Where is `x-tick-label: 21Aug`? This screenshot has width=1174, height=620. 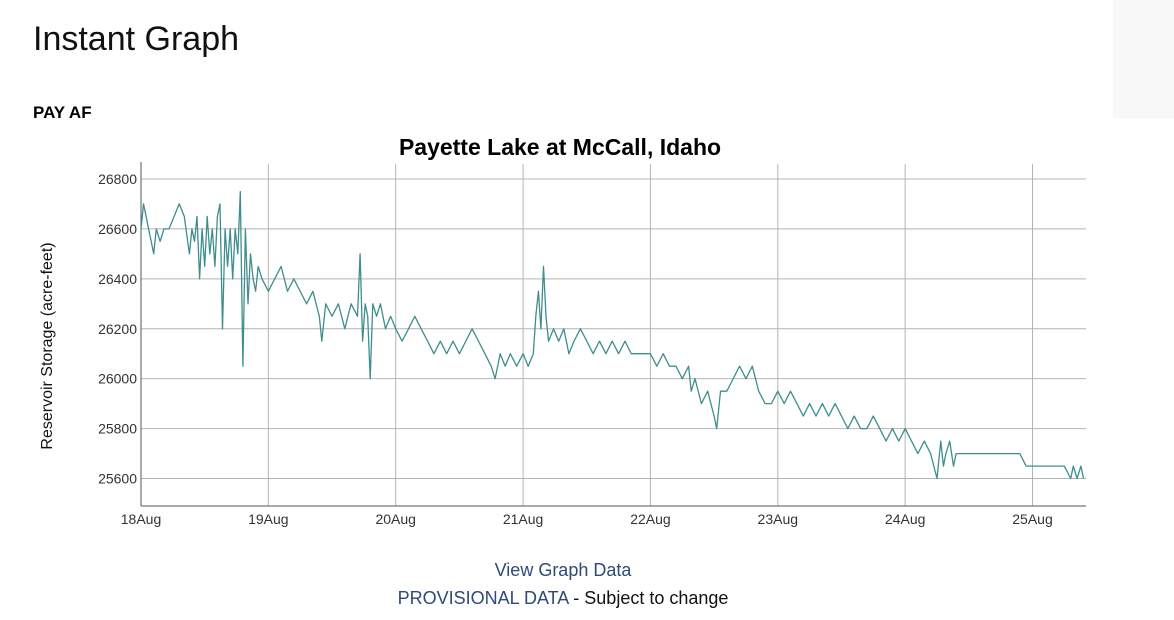
x-tick-label: 21Aug is located at coordinates (523, 519).